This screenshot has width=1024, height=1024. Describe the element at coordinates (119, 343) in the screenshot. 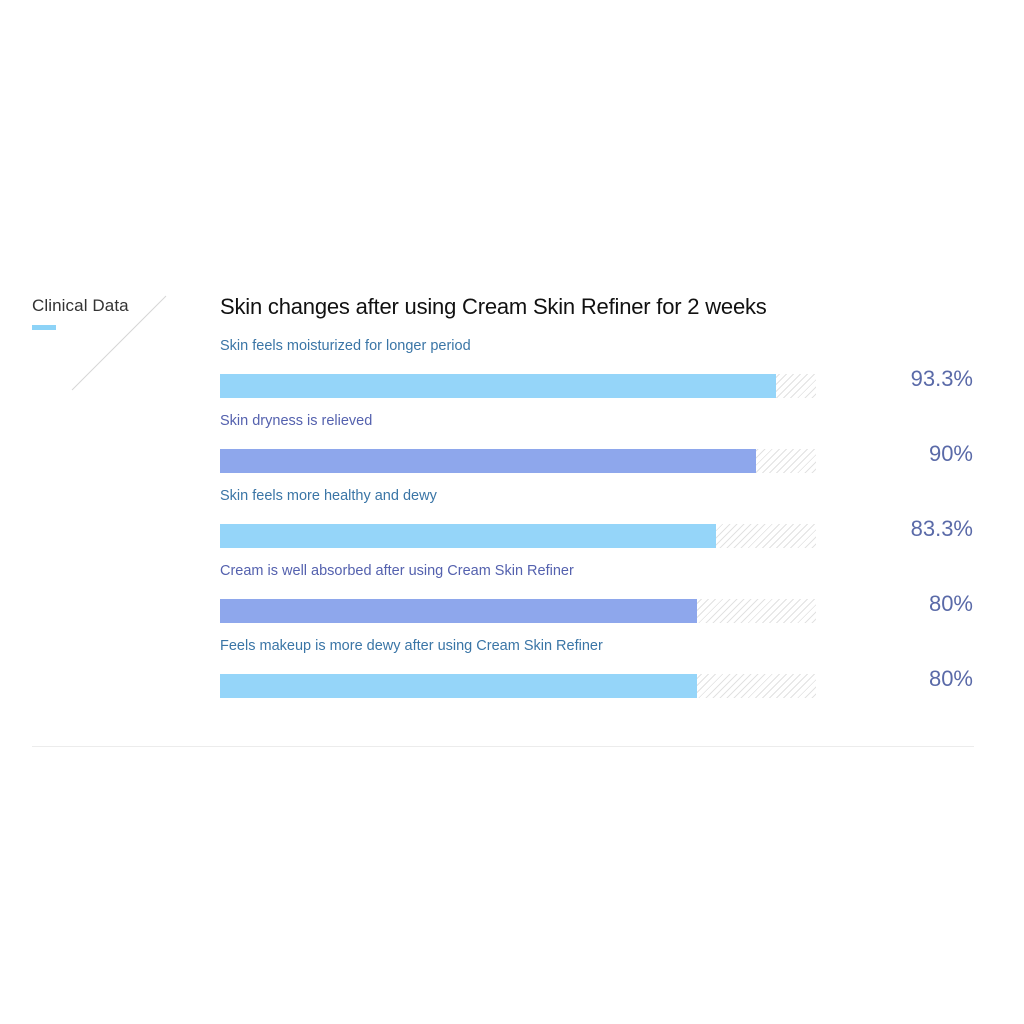

I see `diagonal-divider-line` at that location.